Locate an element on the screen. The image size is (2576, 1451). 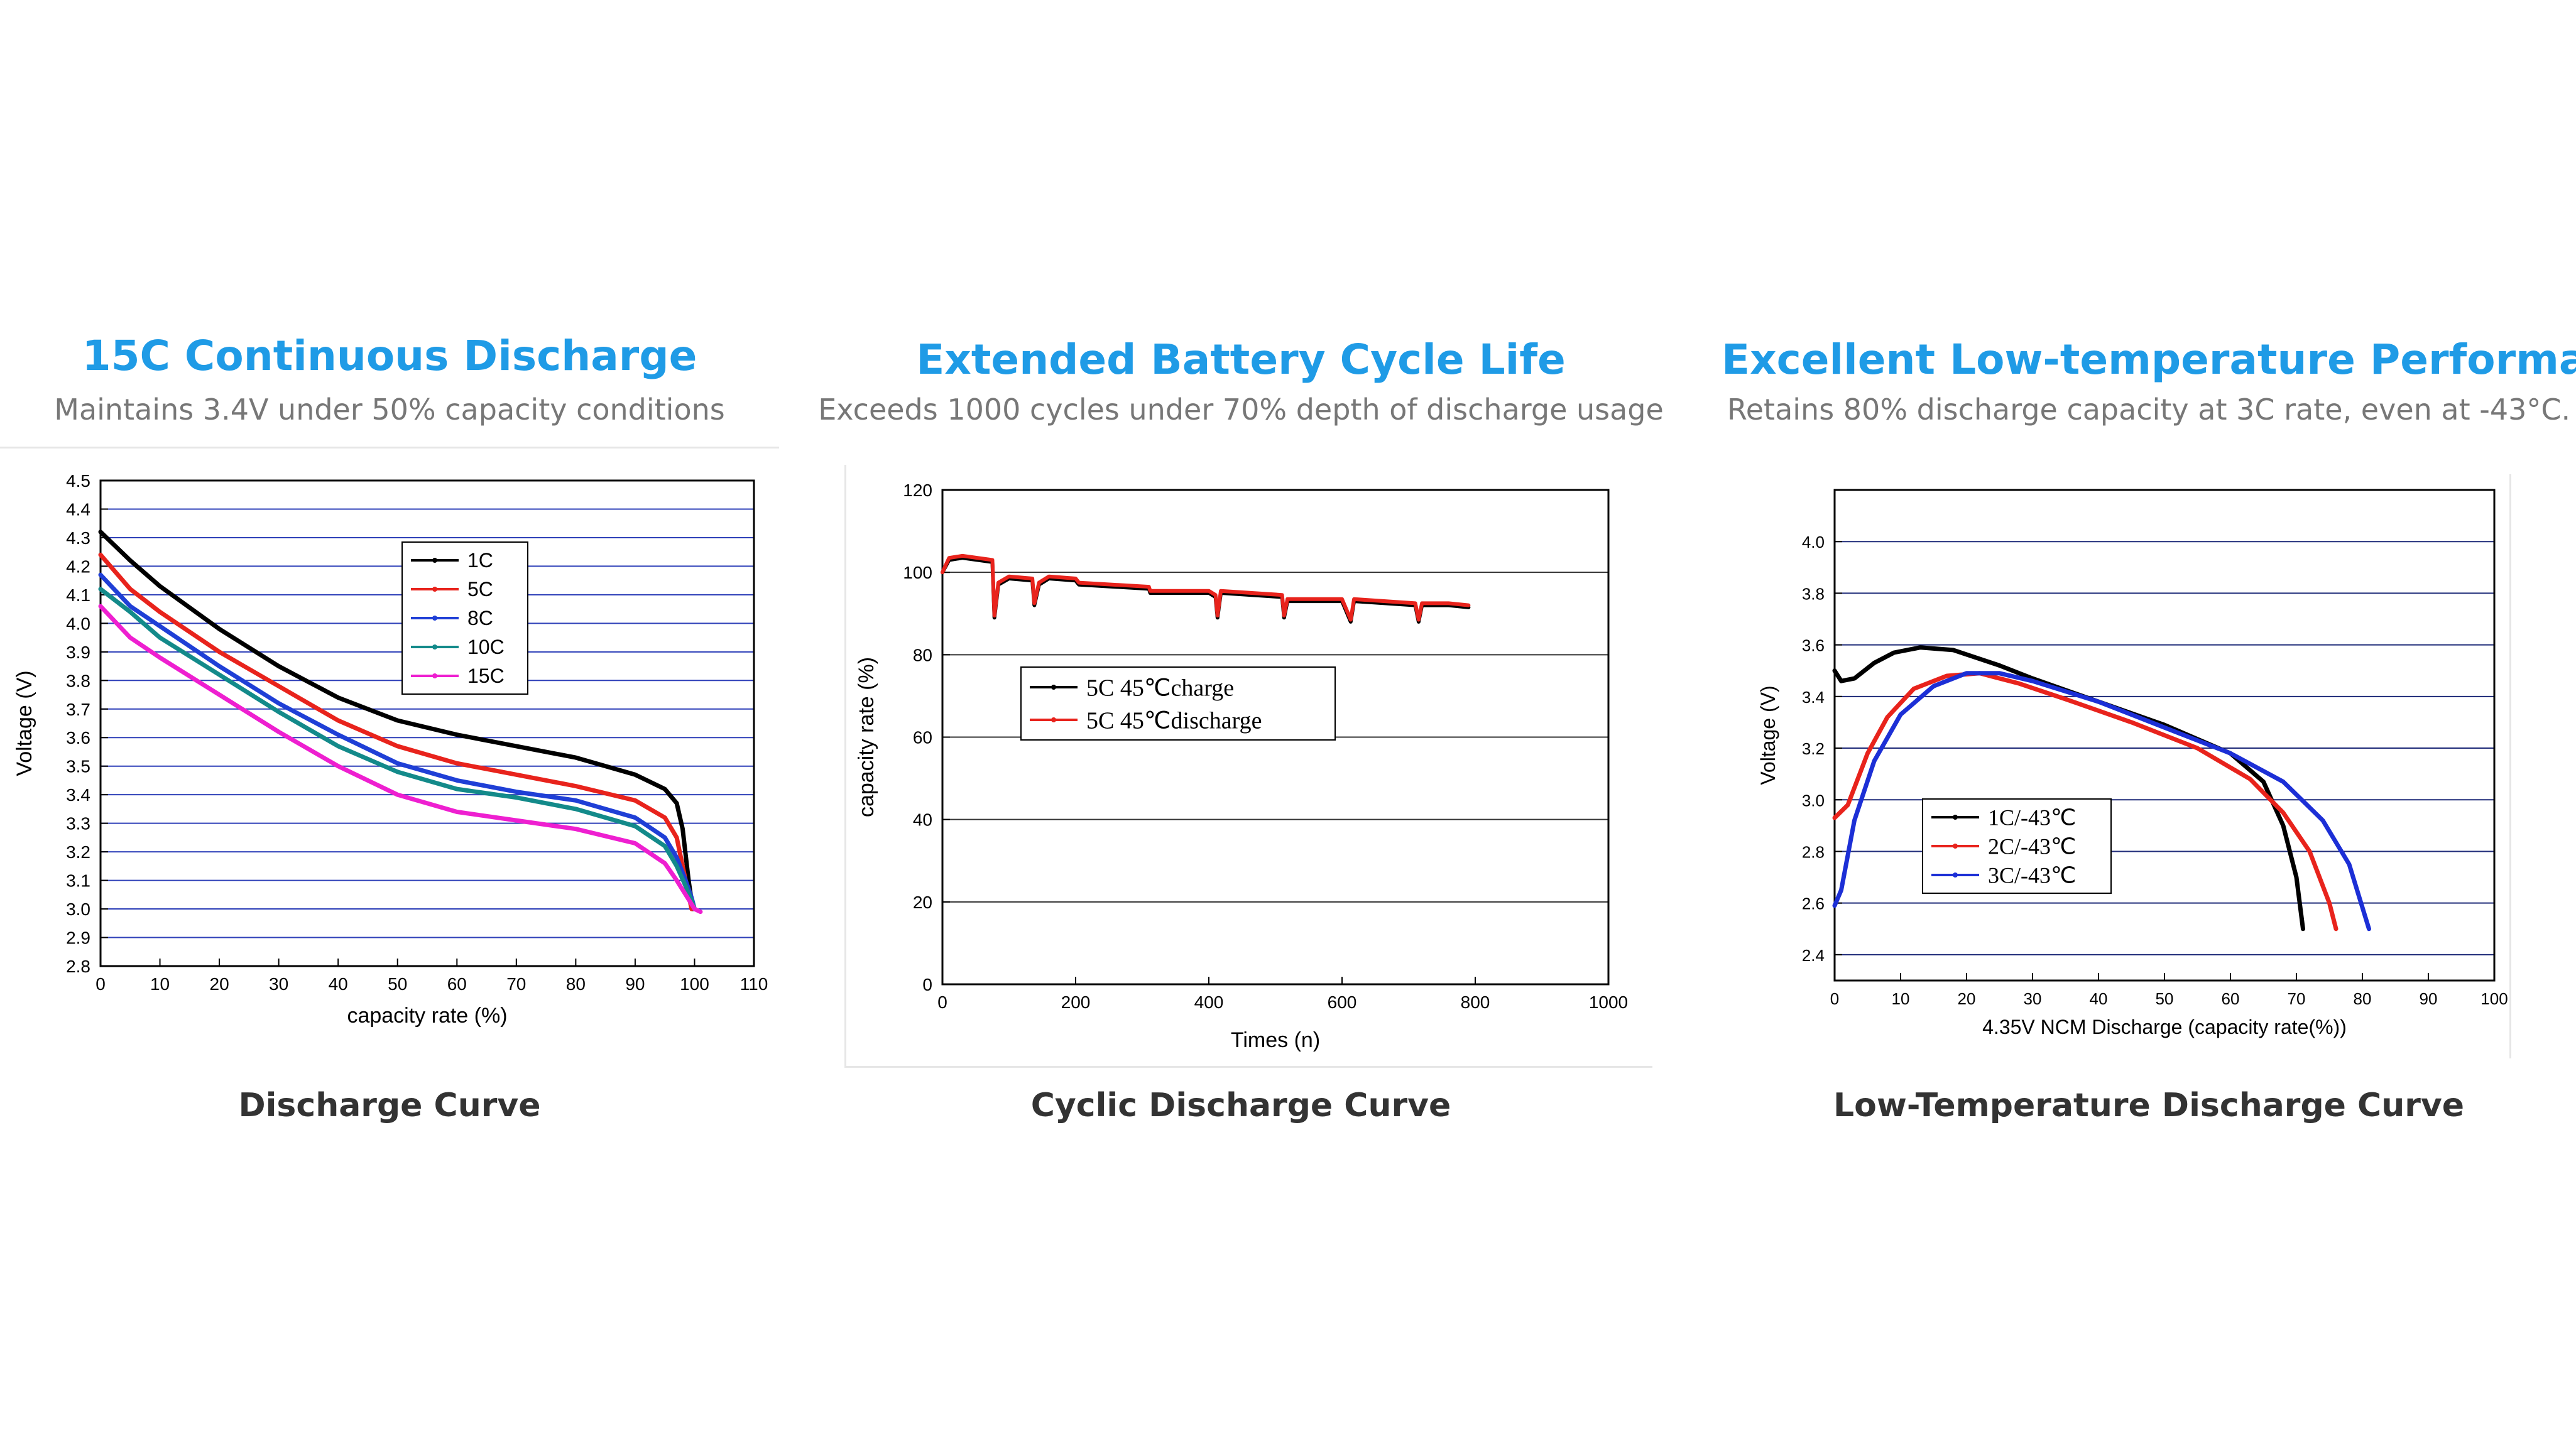
y-tick-label: 40 is located at coordinates (923, 820).